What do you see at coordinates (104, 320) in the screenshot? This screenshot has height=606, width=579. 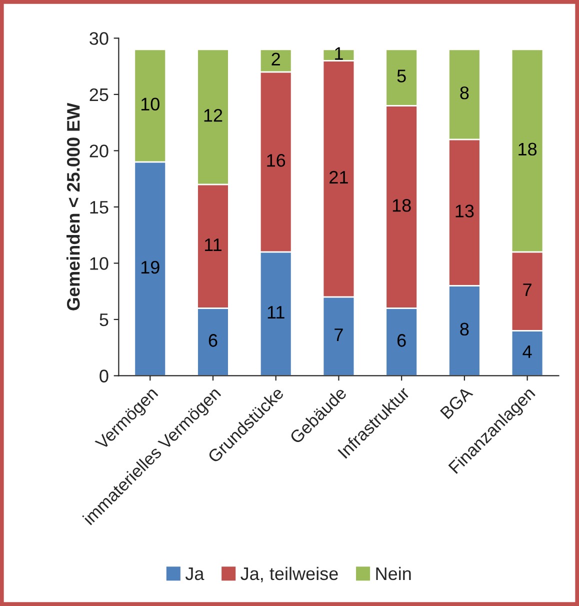 I see `y-tick-label: 5` at bounding box center [104, 320].